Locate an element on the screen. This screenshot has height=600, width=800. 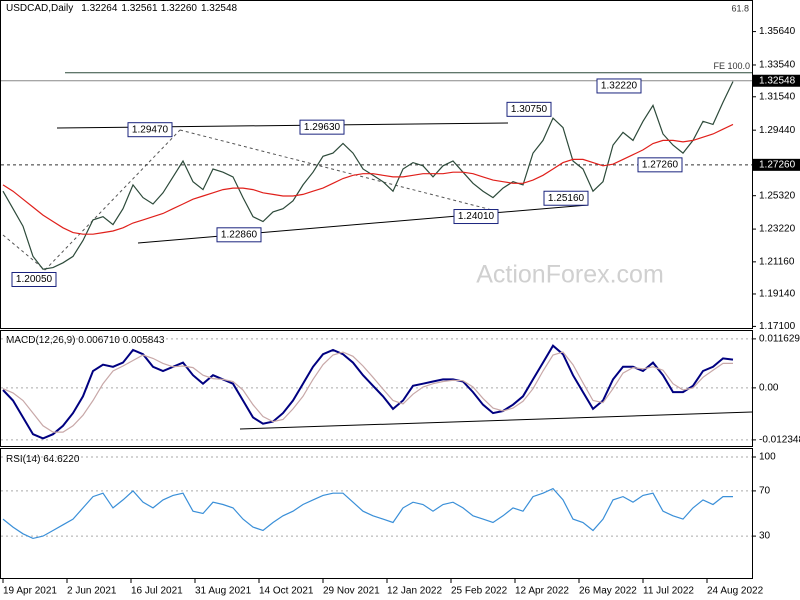
x-tick-label: 24 Aug 2022 is located at coordinates (735, 591).